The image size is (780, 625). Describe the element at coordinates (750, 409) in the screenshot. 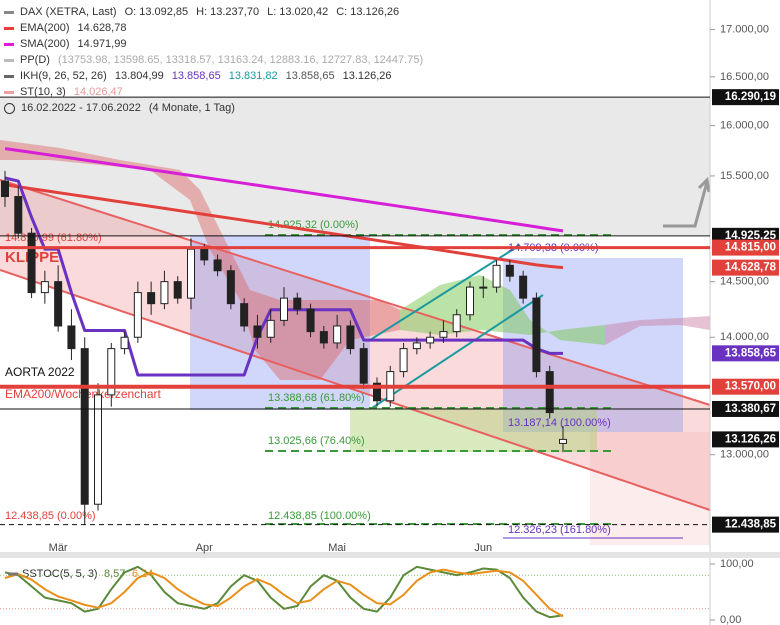

I see `price-label: 13.380,67` at that location.